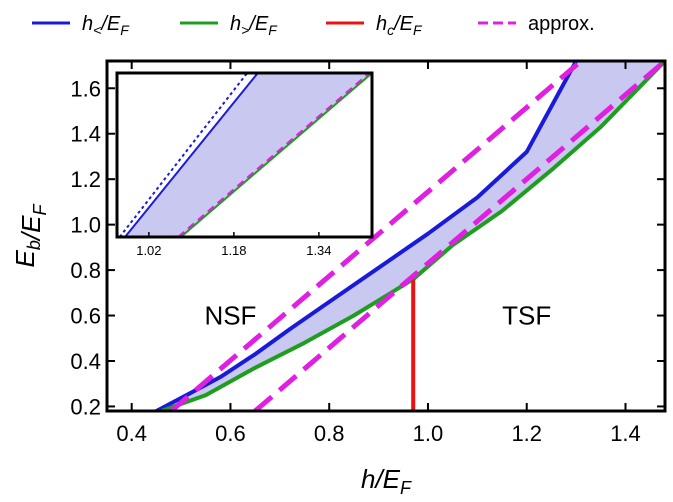 Image resolution: width=673 pixels, height=502 pixels. What do you see at coordinates (183, 155) in the screenshot?
I see `inset-series-approx_upper` at bounding box center [183, 155].